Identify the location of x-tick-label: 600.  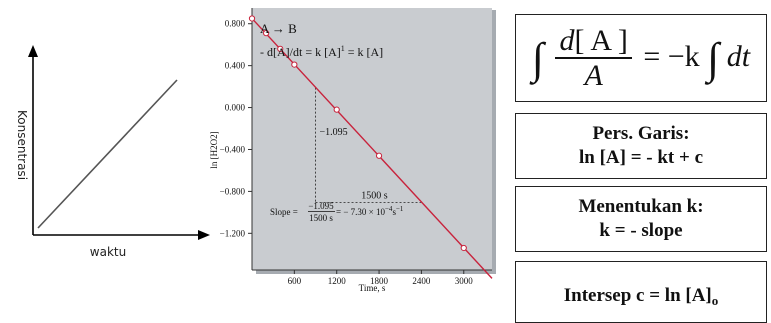
(295, 281).